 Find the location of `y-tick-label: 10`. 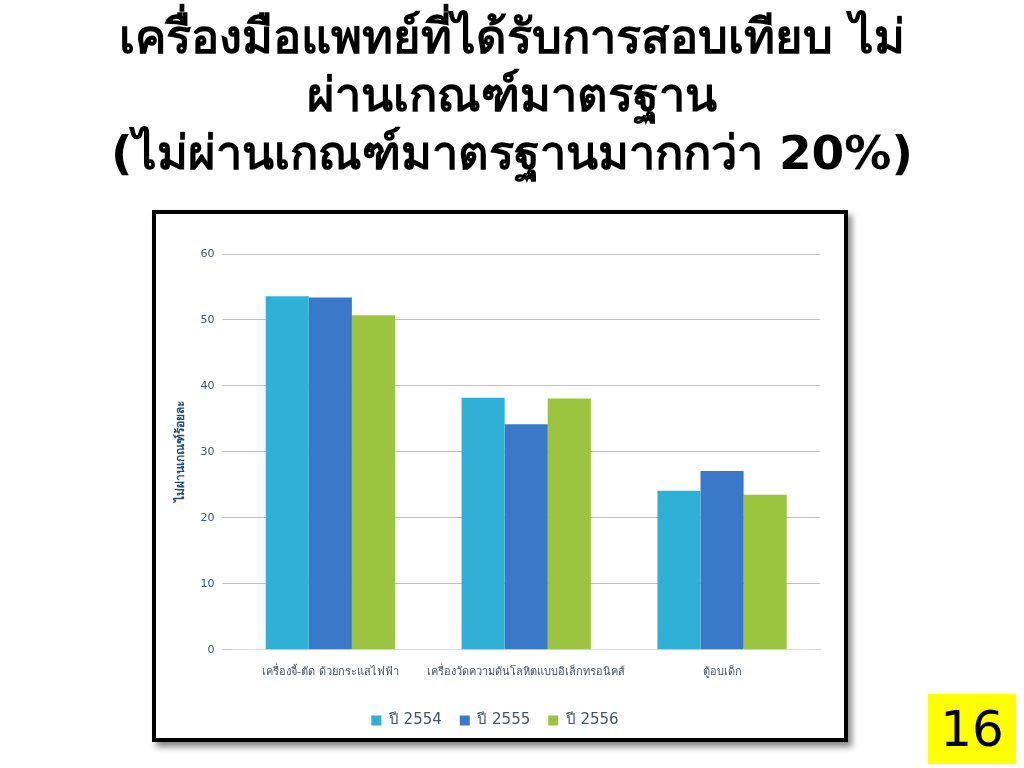

y-tick-label: 10 is located at coordinates (207, 583).